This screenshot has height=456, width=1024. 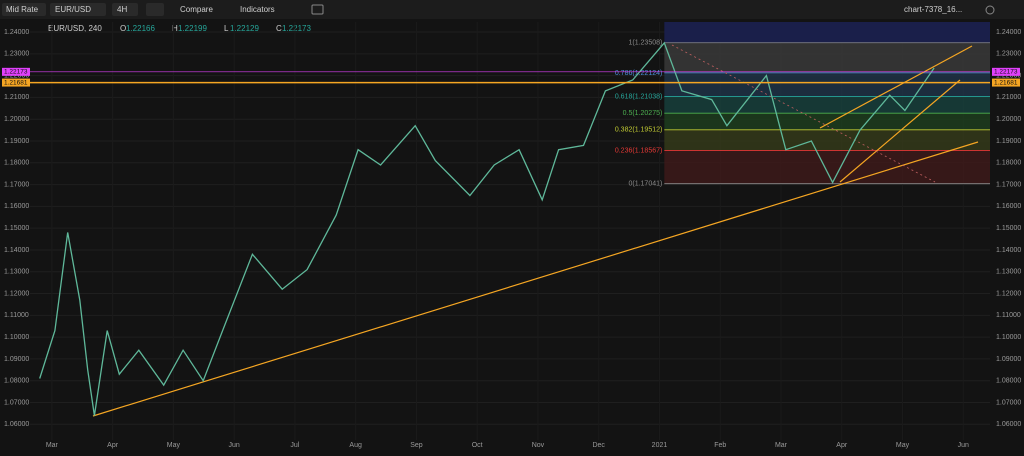 What do you see at coordinates (16, 315) in the screenshot?
I see `y-tick-label-left: 1.11000` at bounding box center [16, 315].